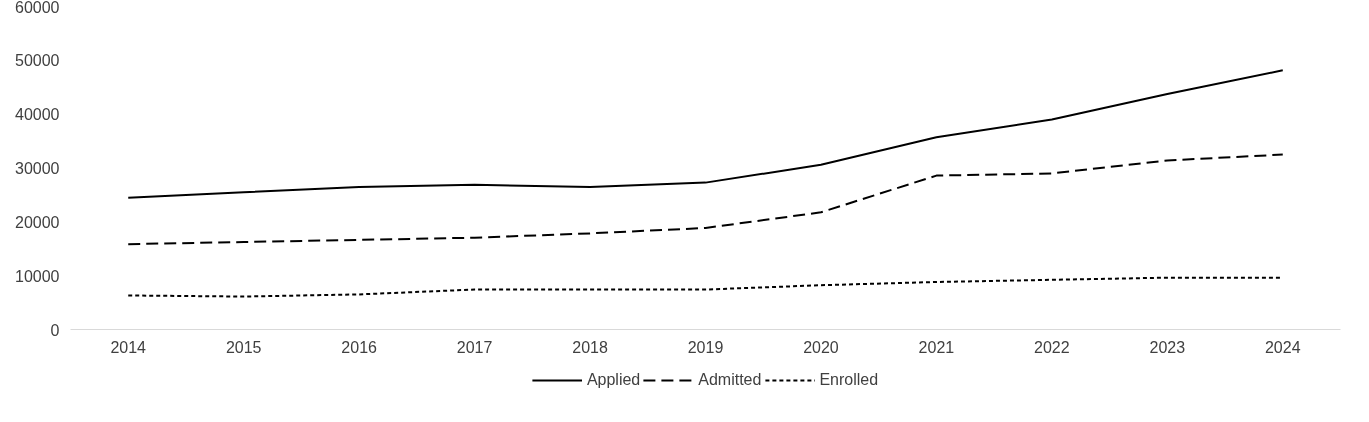 This screenshot has height=422, width=1369. Describe the element at coordinates (37, 60) in the screenshot. I see `y-tick-label: 50000` at that location.